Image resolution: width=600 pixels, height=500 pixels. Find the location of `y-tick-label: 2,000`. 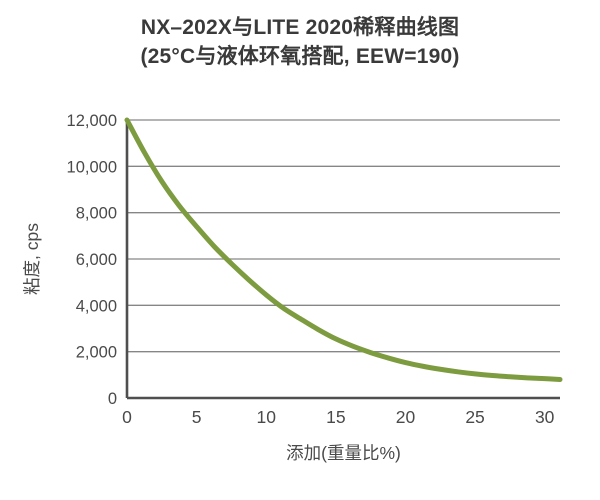

y-tick-label: 2,000 is located at coordinates (96, 353).